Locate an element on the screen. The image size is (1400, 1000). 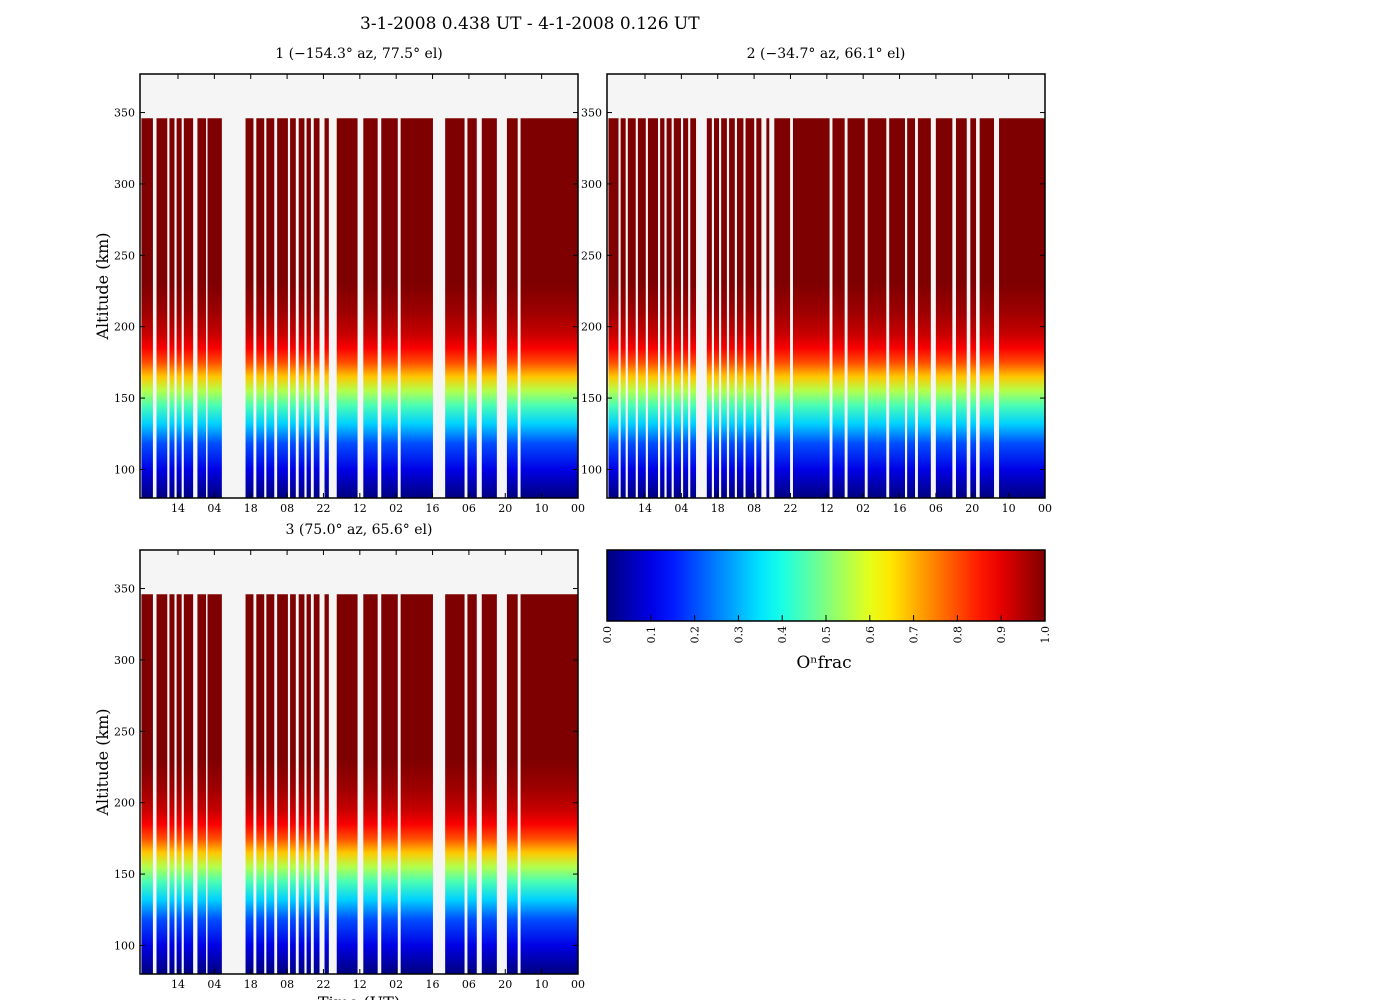
colorbar-label: Oⁿfrac is located at coordinates (823, 663).